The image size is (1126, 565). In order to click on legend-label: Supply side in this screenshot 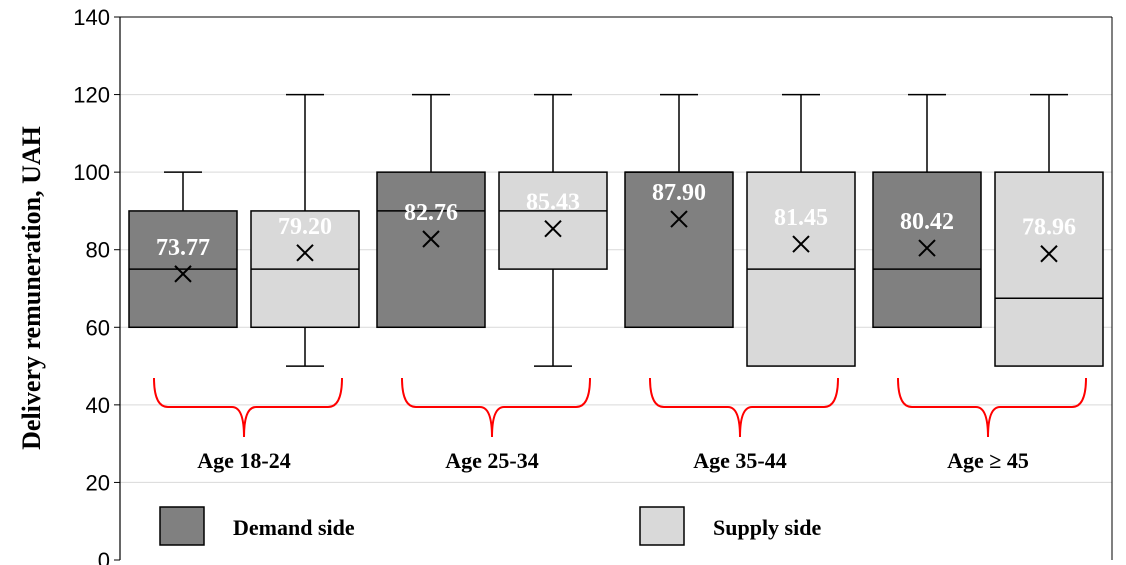, I will do `click(767, 527)`.